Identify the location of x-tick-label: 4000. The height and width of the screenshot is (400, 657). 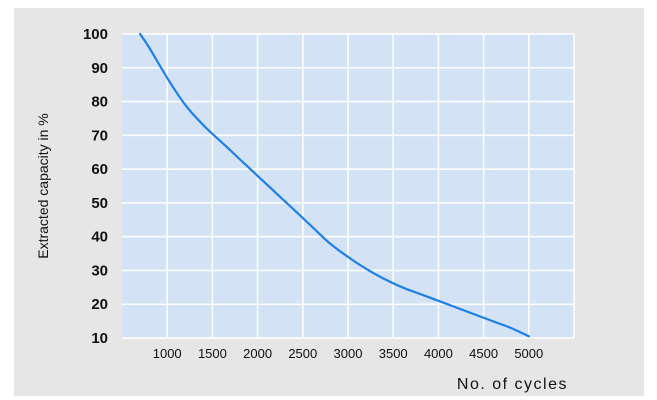
(438, 353).